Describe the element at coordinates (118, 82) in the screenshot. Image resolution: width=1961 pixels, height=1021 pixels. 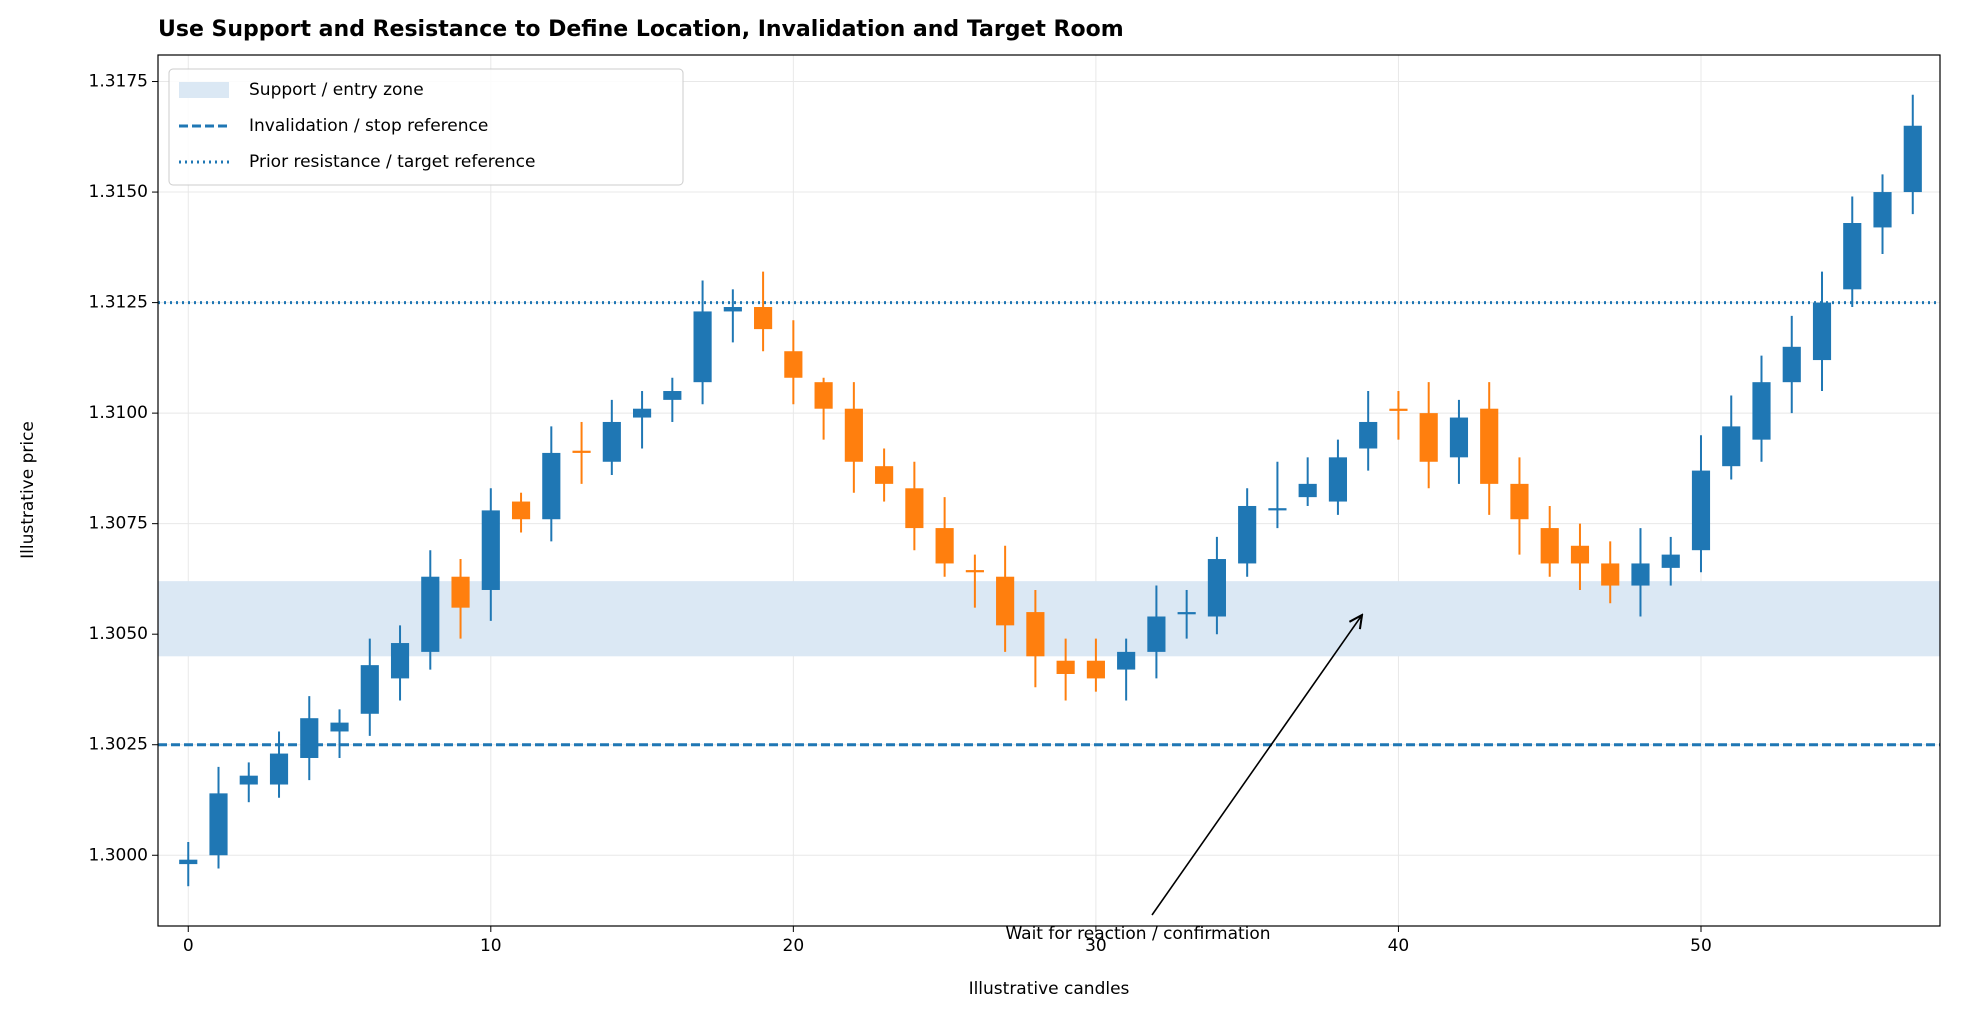
I see `y-tick-label: 1.3175` at that location.